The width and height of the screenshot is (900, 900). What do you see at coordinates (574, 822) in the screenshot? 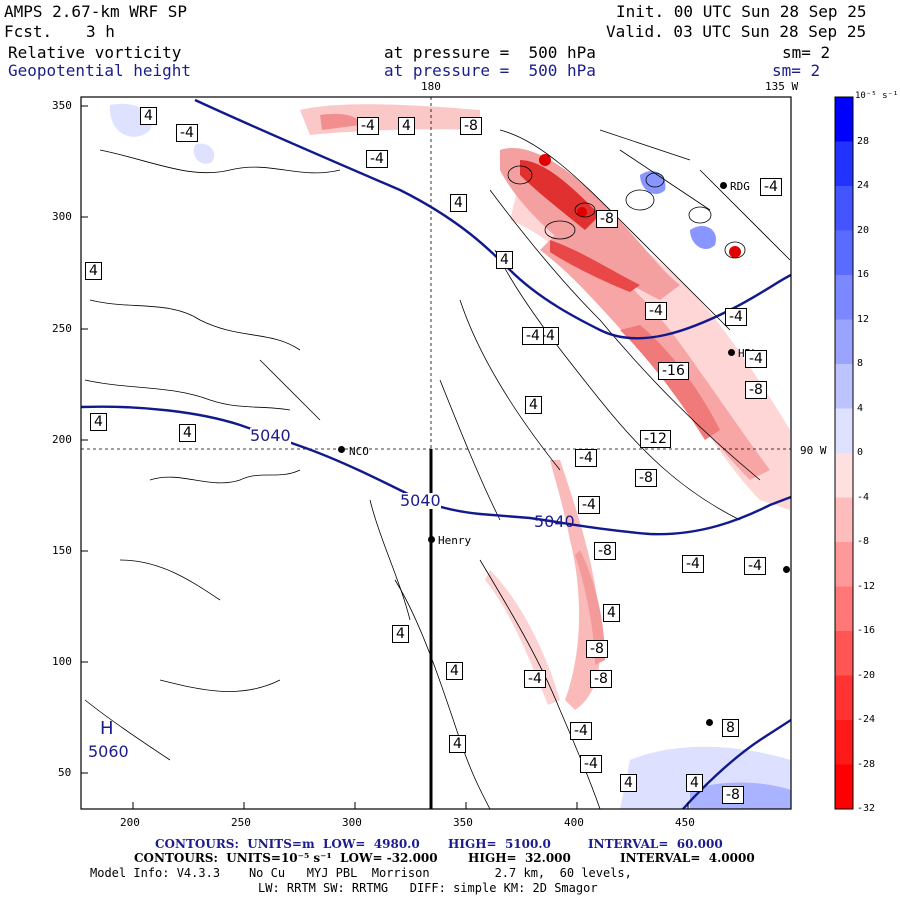
I see `x-tick-label: 400` at bounding box center [574, 822].